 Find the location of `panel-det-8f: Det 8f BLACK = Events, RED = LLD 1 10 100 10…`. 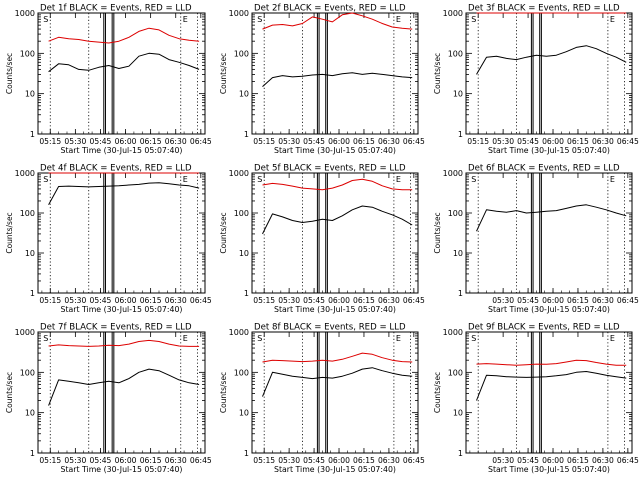

panel-det-8f: Det 8f BLACK = Events, RED = LLD 1 10 100 10… is located at coordinates (322, 399).